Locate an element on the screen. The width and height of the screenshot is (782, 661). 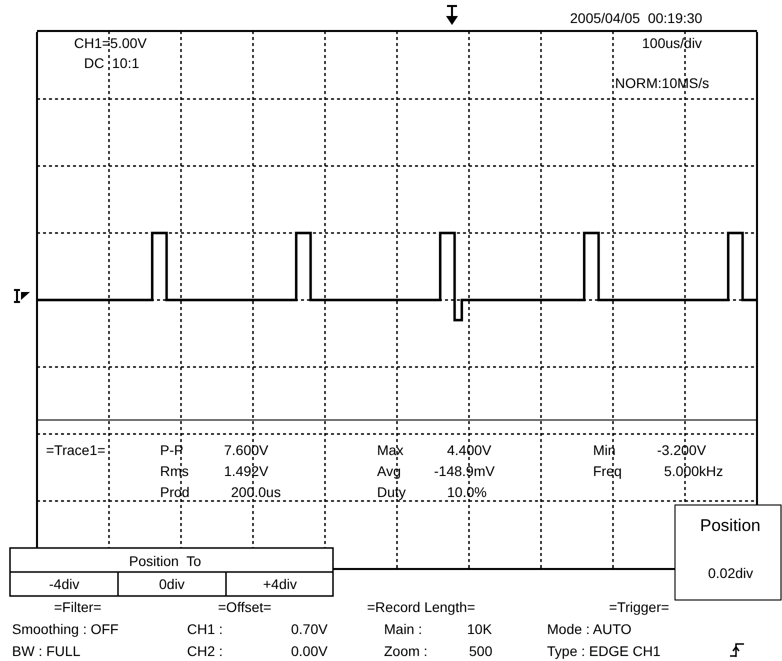
text: 200.0us is located at coordinates (256, 492).